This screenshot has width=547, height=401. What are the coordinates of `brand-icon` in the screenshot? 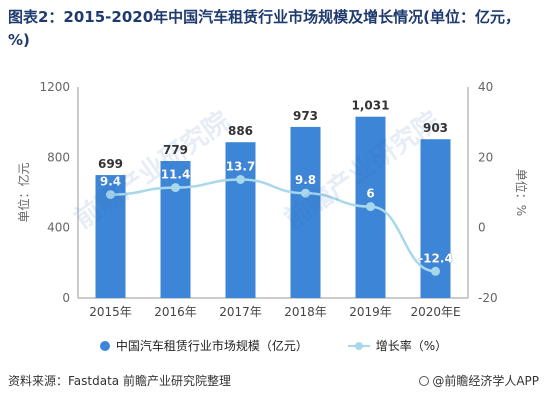 It's located at (424, 381).